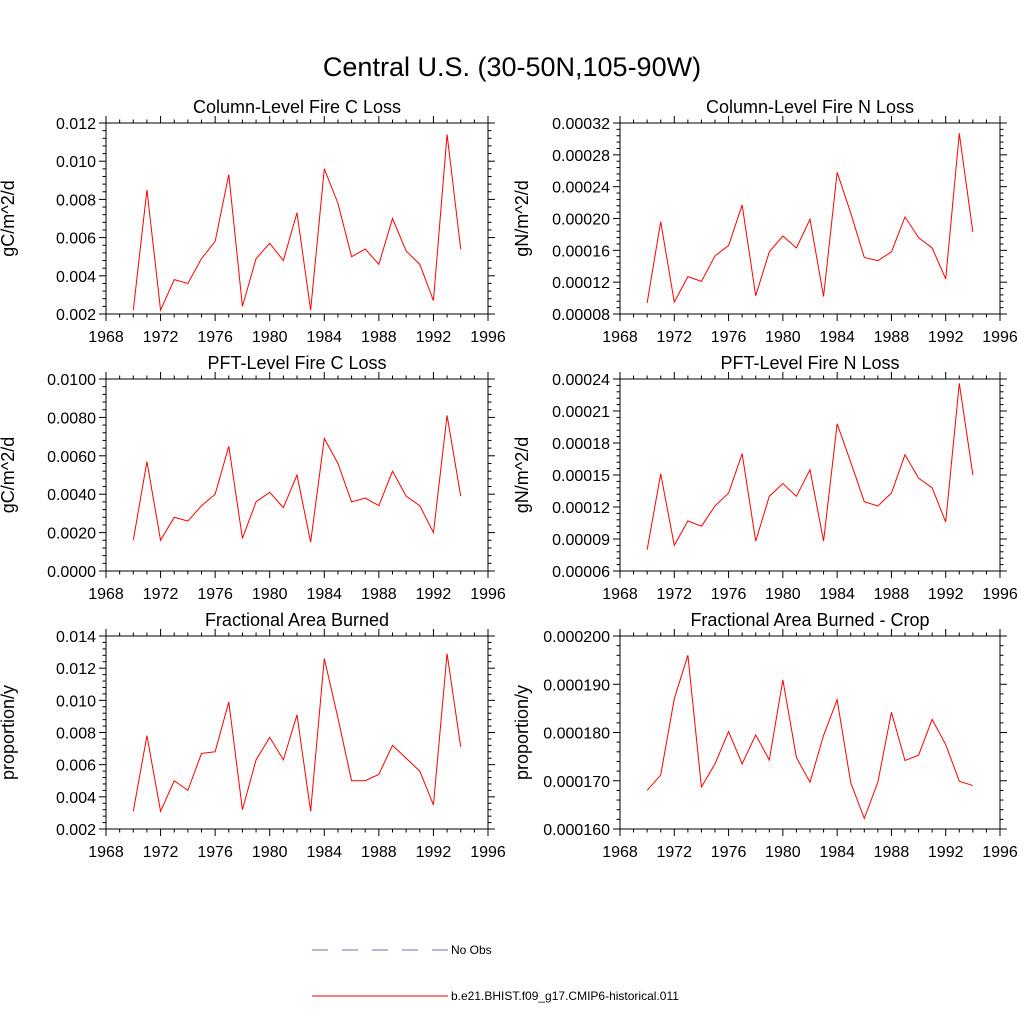 This screenshot has height=1024, width=1024. Describe the element at coordinates (71, 495) in the screenshot. I see `y-tick-label: 0.0040` at that location.